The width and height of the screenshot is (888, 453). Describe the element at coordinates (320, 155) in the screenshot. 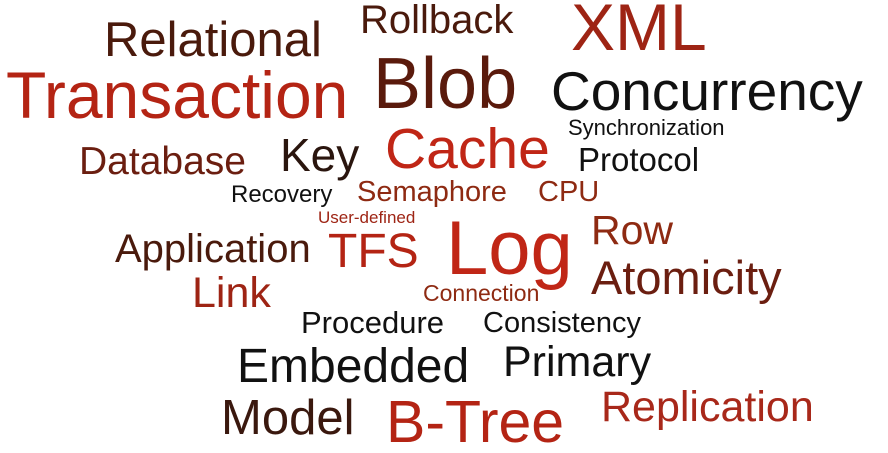

I see `word-key: Key` at that location.